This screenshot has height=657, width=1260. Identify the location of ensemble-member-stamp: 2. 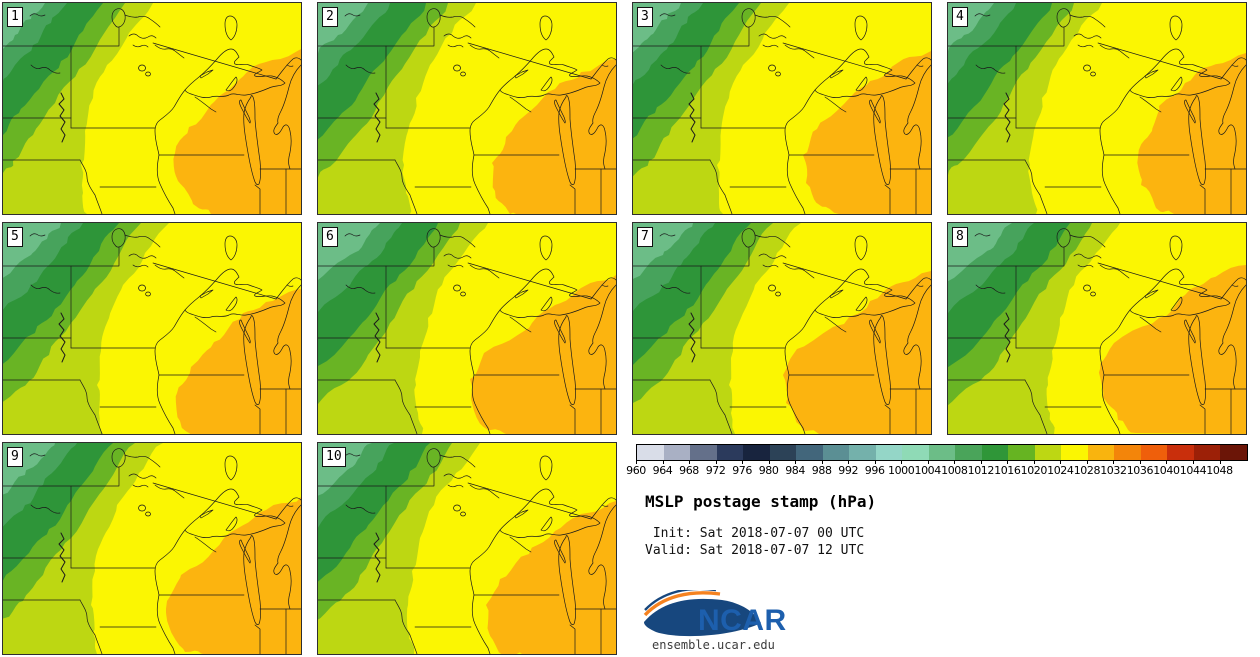
(467, 108).